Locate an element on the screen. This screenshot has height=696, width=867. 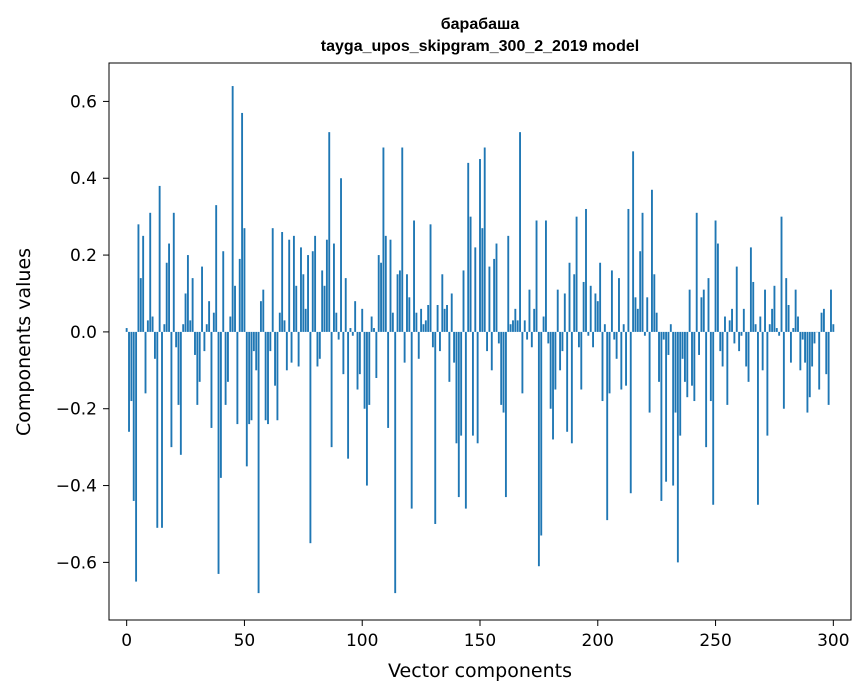
x-tick-label-200: 200 is located at coordinates (598, 641).